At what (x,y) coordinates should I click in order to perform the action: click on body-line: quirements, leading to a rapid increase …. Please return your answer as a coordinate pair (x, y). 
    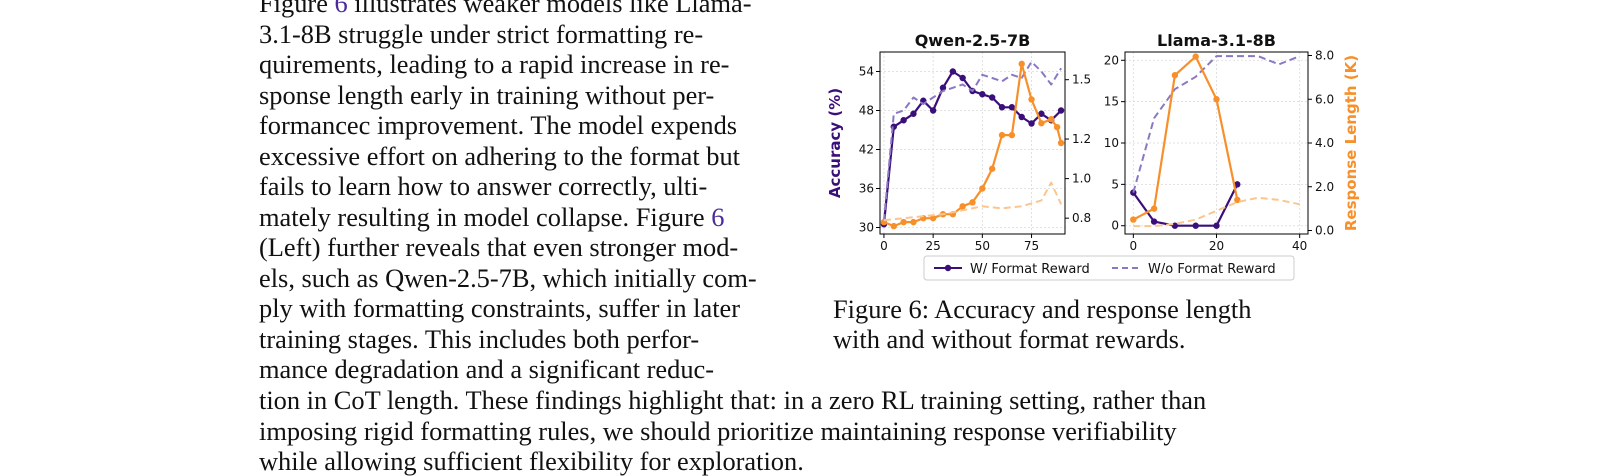
    Looking at the image, I should click on (494, 64).